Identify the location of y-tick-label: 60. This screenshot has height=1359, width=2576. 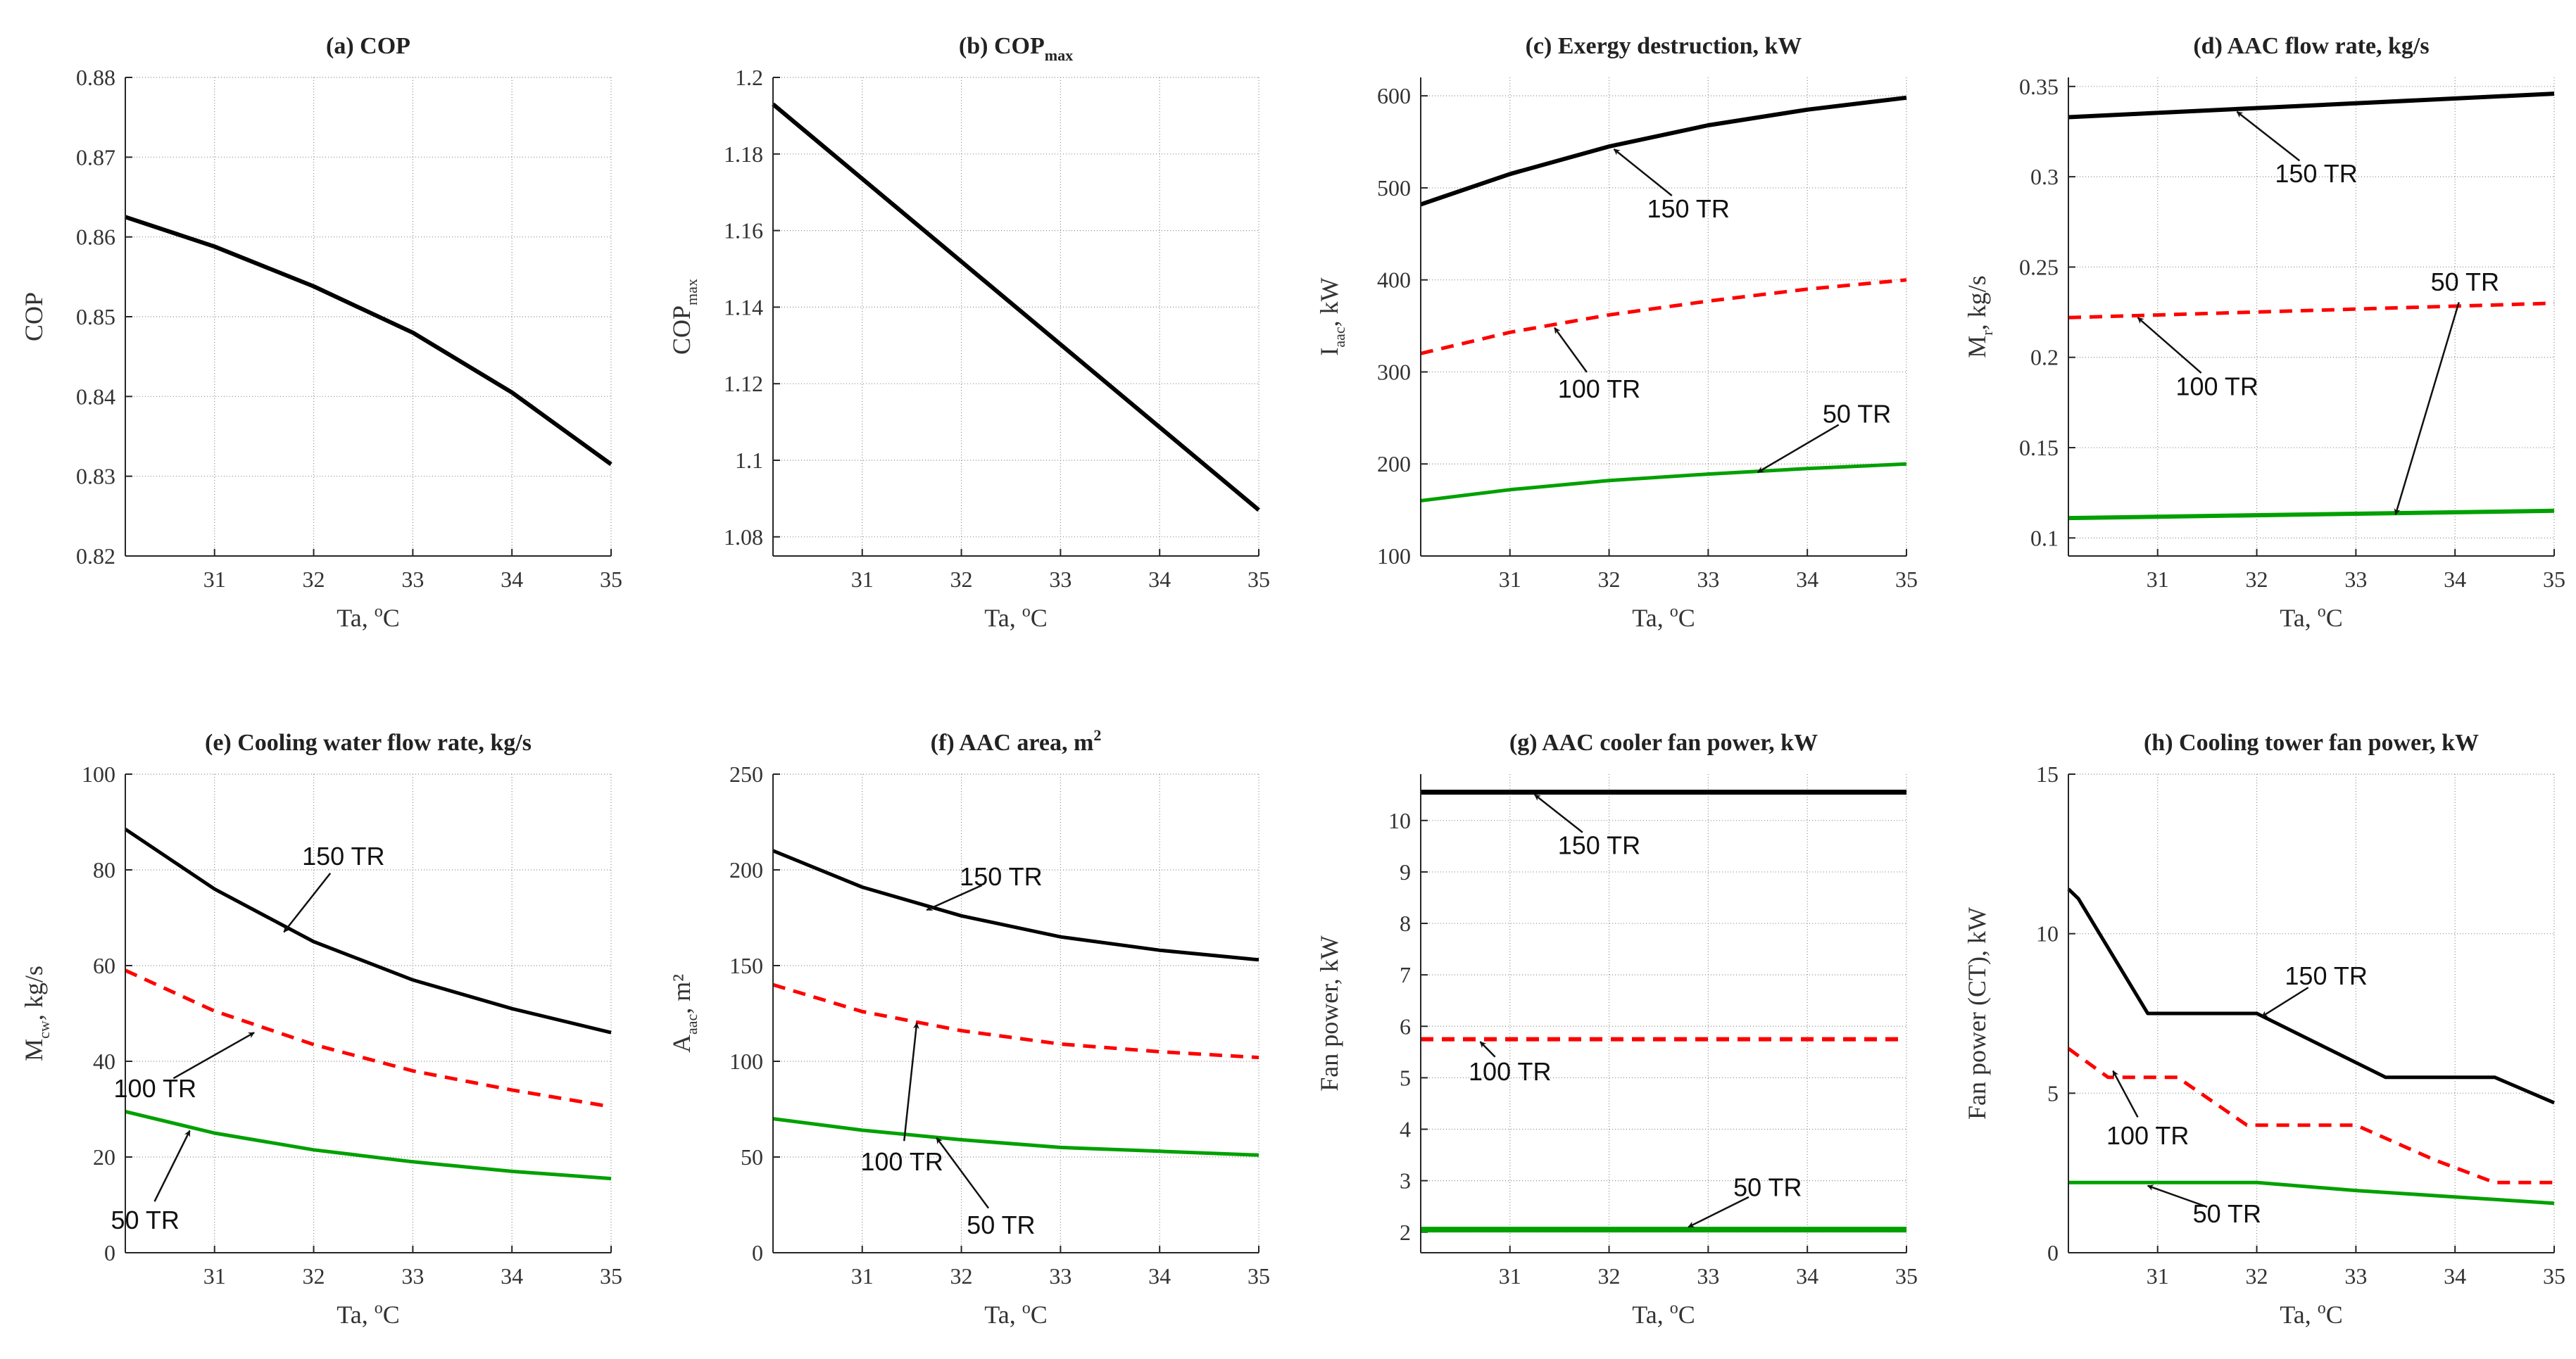
(104, 965).